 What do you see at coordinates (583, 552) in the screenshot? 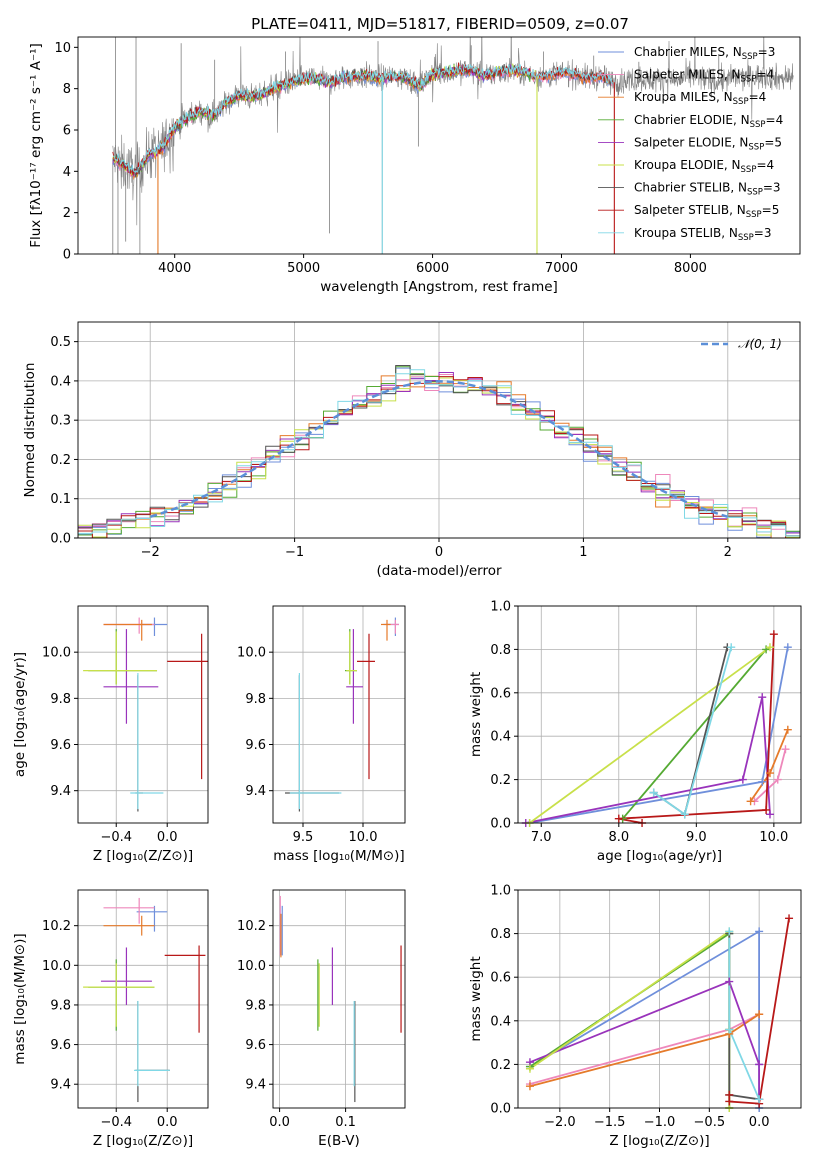
I see `x-tick-label: 1` at bounding box center [583, 552].